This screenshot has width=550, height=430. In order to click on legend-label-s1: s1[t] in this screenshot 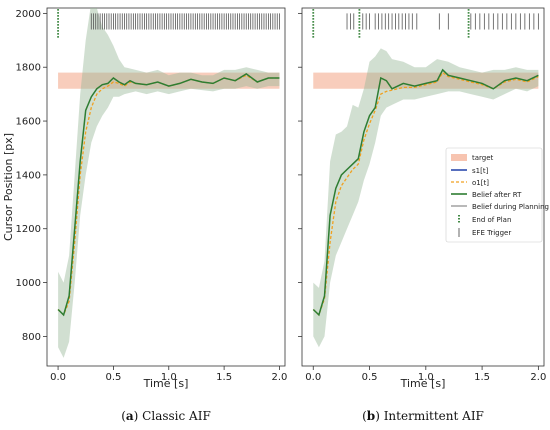, I will do `click(480, 171)`.